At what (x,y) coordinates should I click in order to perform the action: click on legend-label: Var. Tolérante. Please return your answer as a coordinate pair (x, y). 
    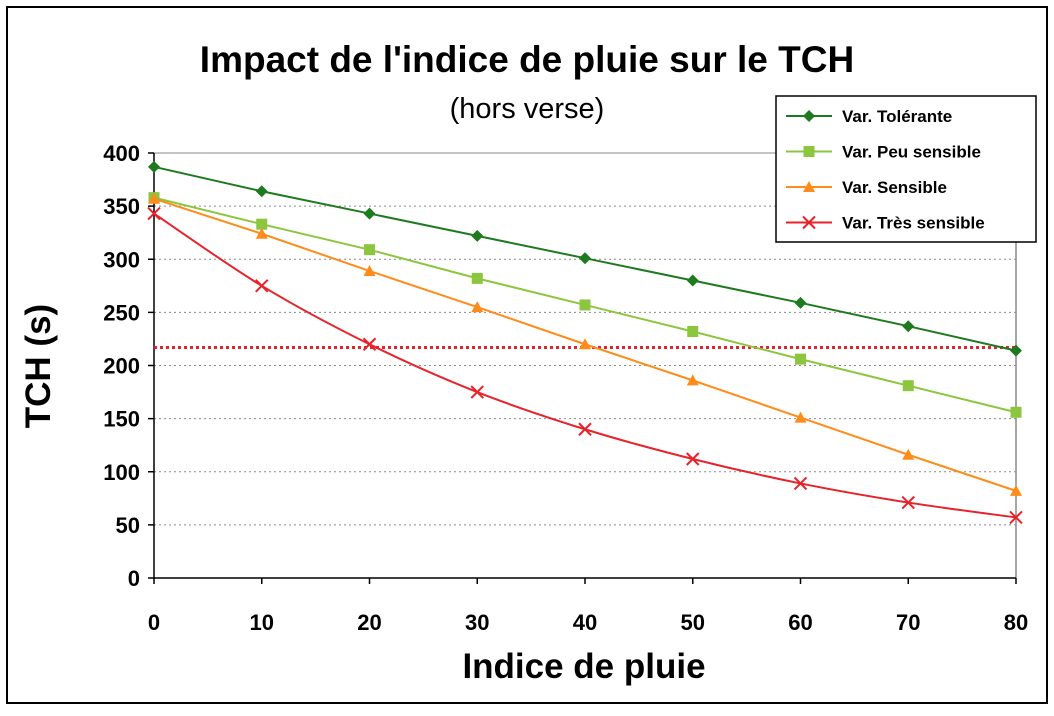
    Looking at the image, I should click on (897, 116).